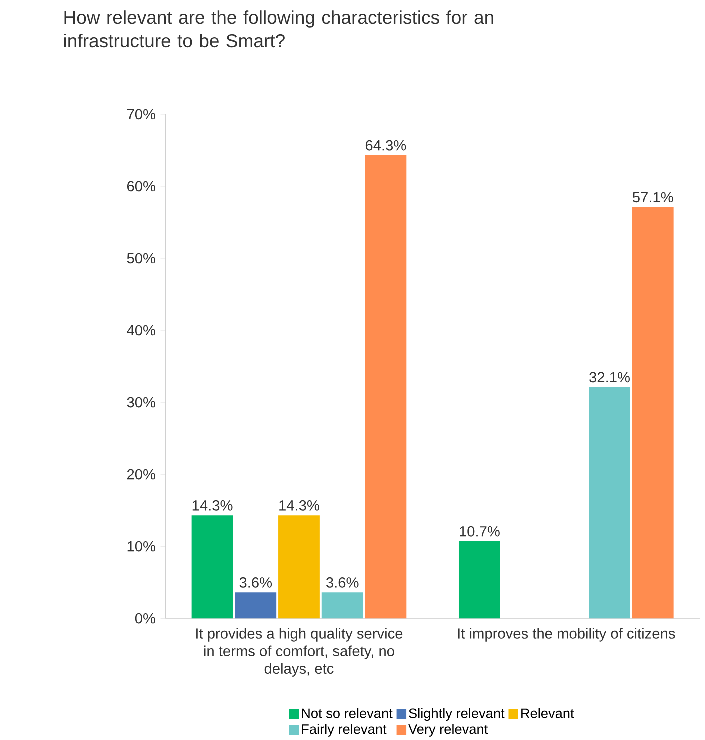 The width and height of the screenshot is (705, 740). What do you see at coordinates (344, 730) in the screenshot?
I see `legend-label: Fairly relevant` at bounding box center [344, 730].